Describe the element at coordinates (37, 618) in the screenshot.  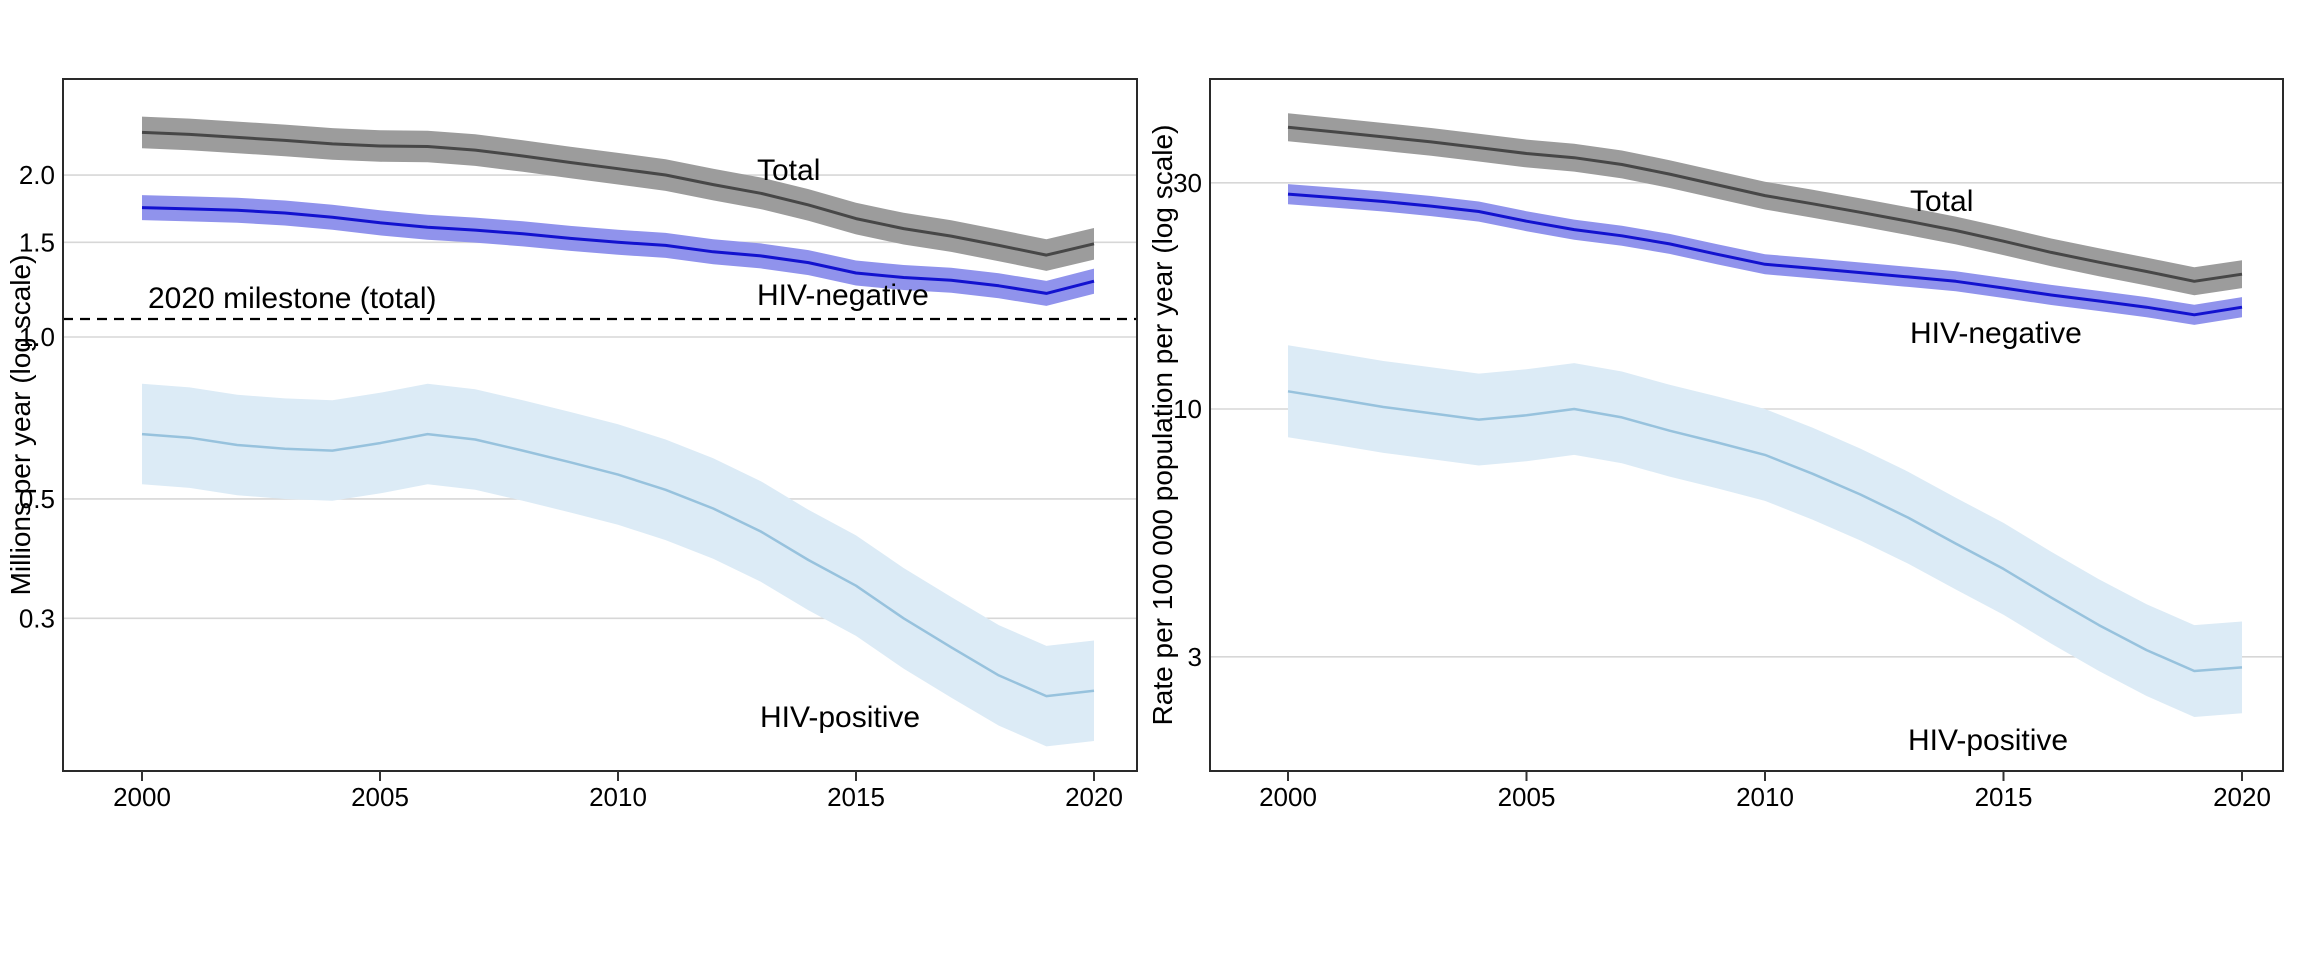
I see `y-tick-label: 0.3` at that location.